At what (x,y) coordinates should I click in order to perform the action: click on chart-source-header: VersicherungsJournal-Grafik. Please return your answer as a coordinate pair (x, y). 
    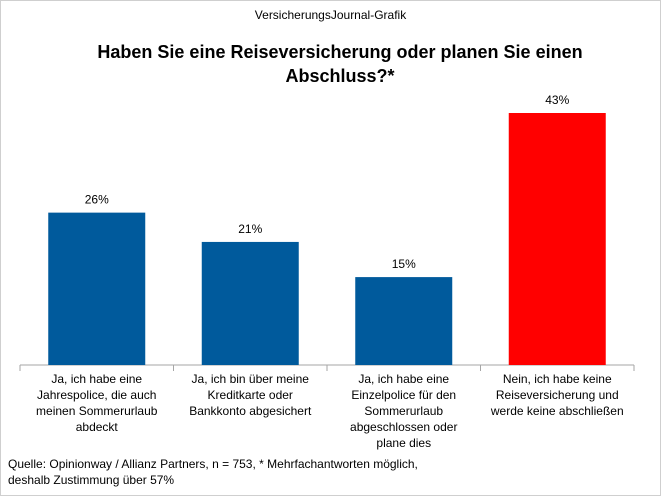
    Looking at the image, I should click on (330, 15).